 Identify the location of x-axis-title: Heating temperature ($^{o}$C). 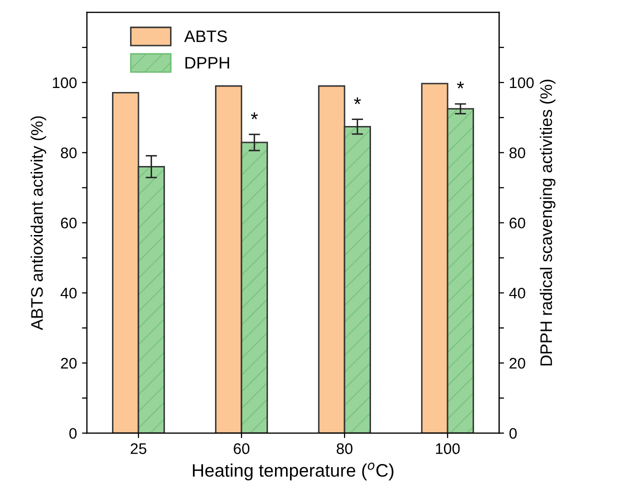
(293, 471).